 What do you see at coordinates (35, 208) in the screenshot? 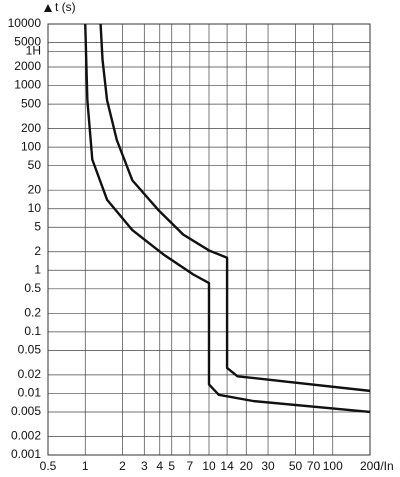
I see `y-tick-label: 10` at bounding box center [35, 208].